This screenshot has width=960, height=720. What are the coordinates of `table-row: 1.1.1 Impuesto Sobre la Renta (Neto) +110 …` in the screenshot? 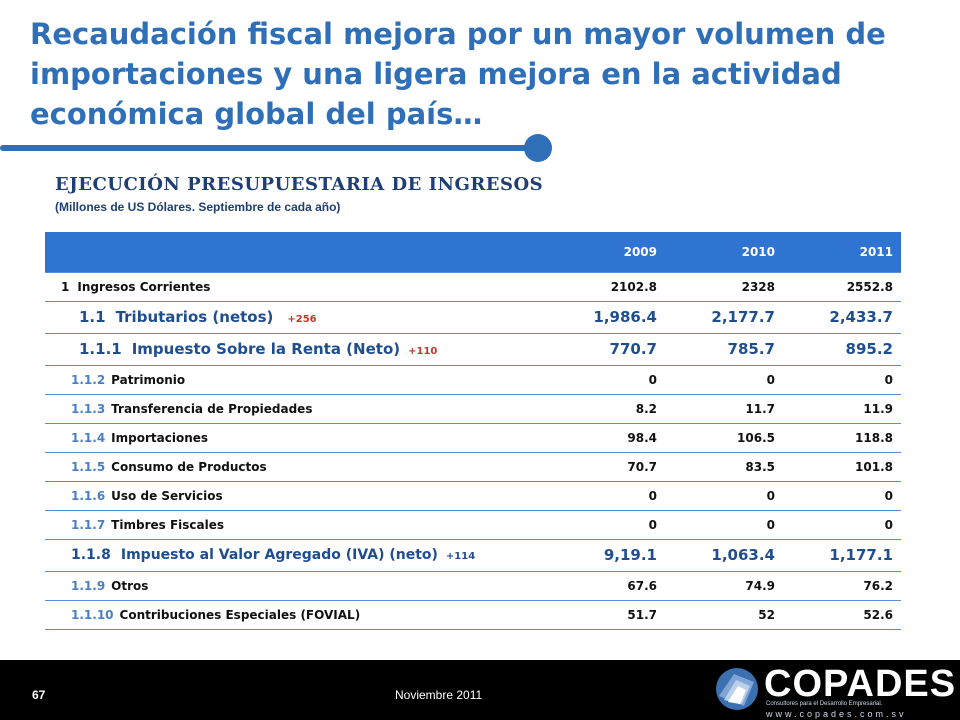 It's located at (473, 349).